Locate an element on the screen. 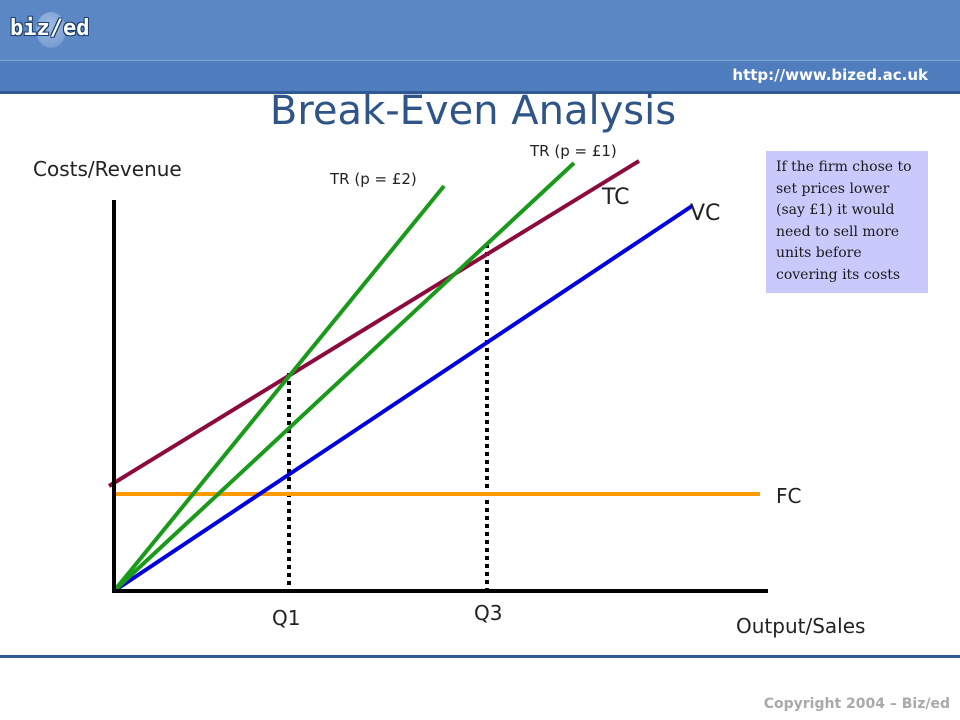 This screenshot has width=960, height=720. bized-logo: biz/ed is located at coordinates (56, 30).